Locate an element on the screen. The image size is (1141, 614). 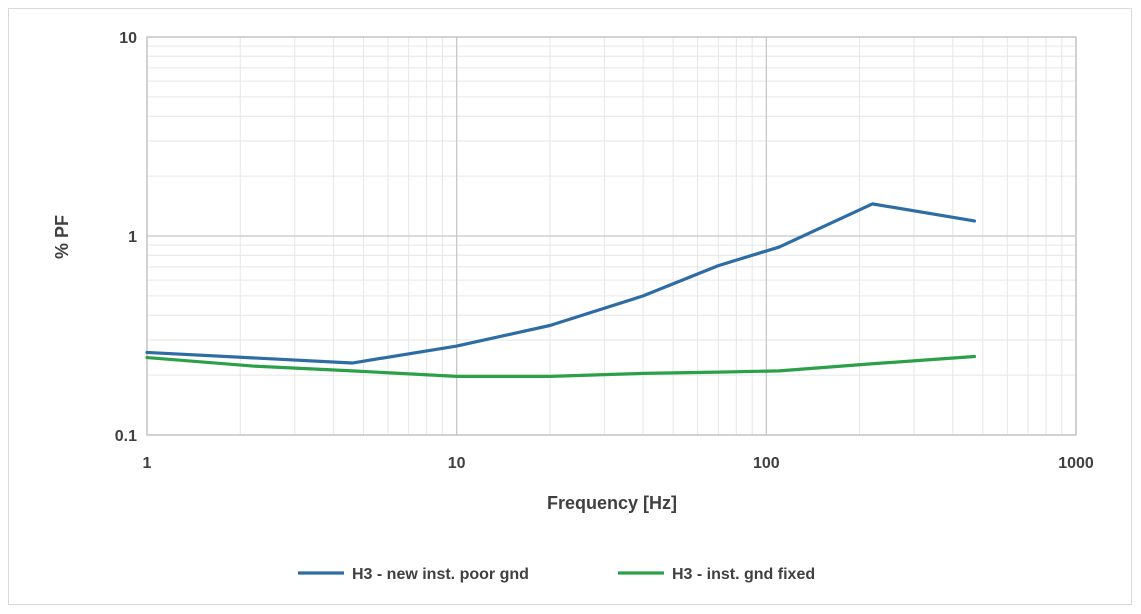
x-axis-title: Frequency [Hz] is located at coordinates (612, 503).